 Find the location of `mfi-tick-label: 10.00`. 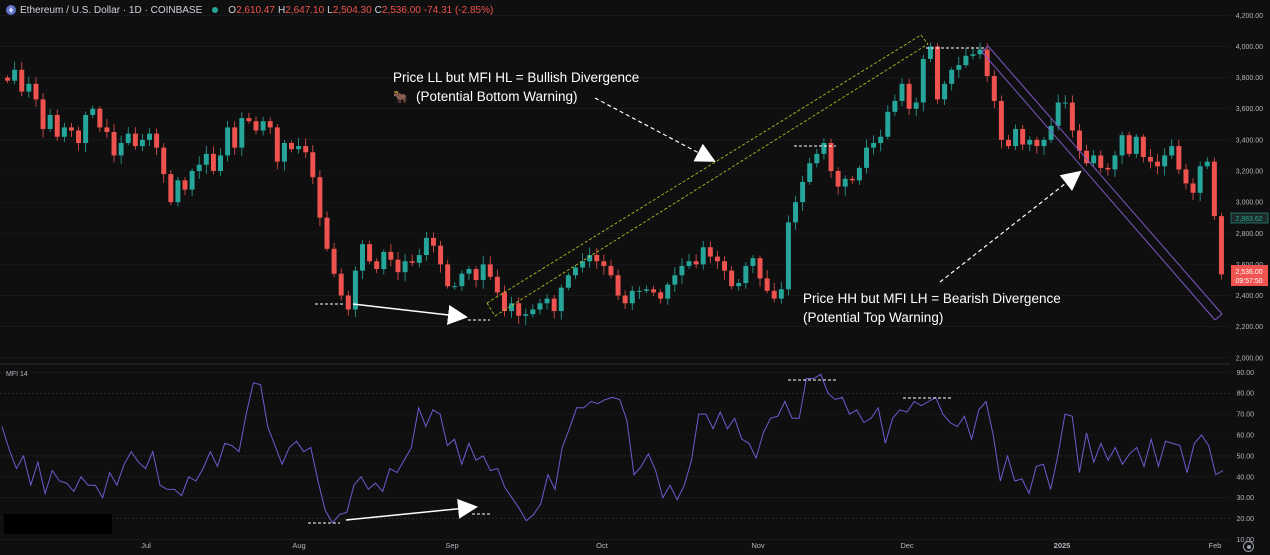

mfi-tick-label: 10.00 is located at coordinates (1245, 540).